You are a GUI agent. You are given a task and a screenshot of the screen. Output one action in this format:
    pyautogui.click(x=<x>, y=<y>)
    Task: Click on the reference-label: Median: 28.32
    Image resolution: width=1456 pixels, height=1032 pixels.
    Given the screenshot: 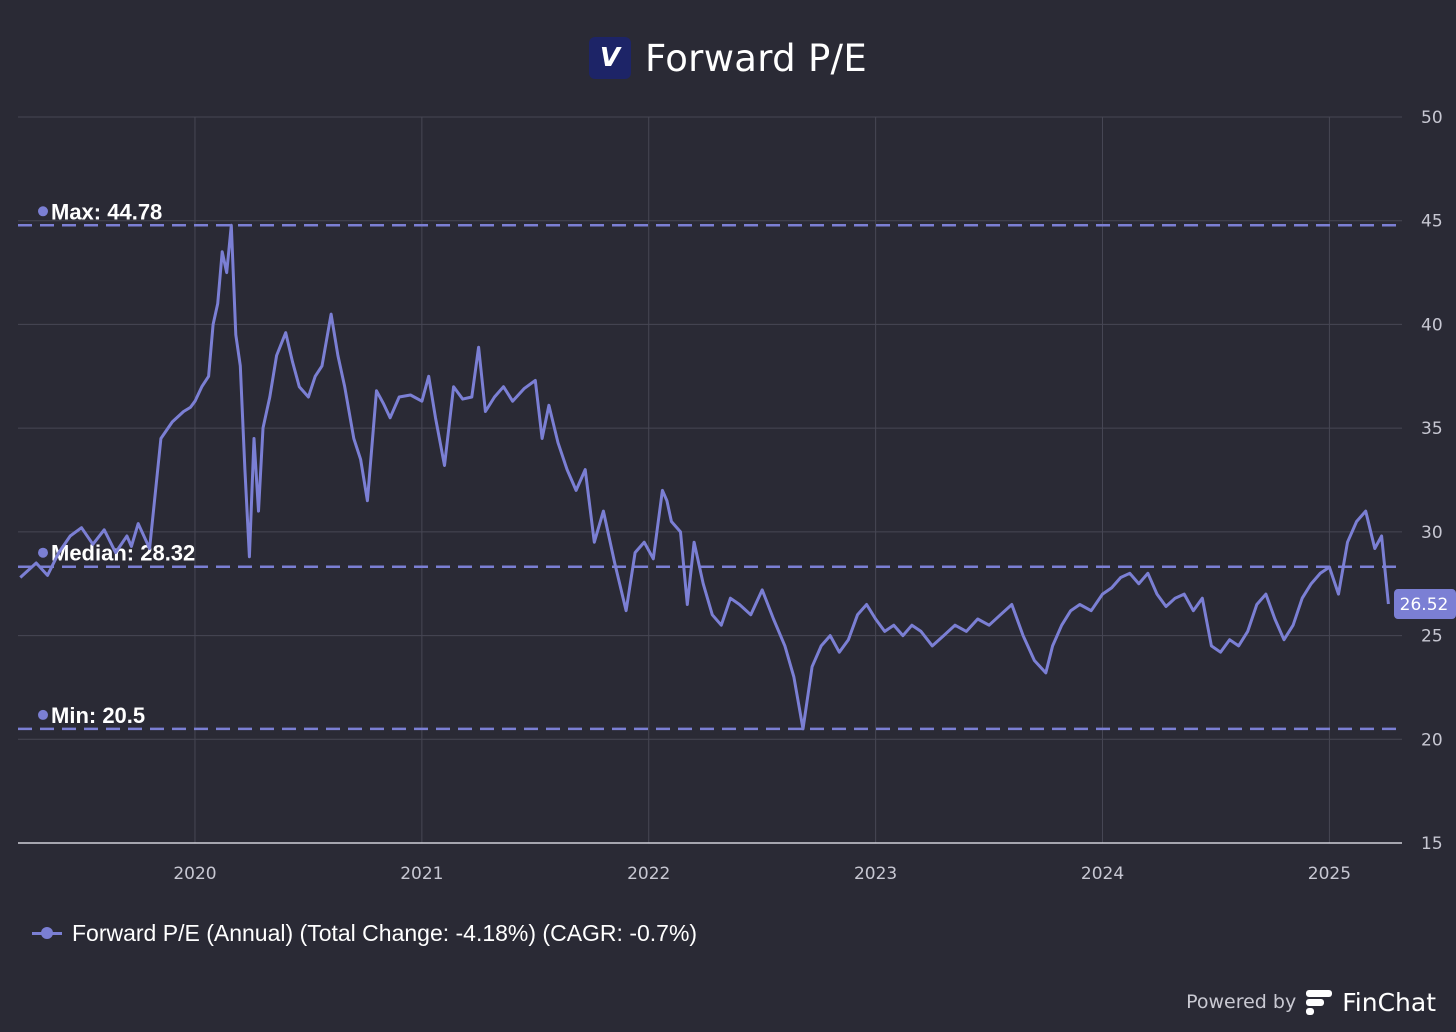 What is the action you would take?
    pyautogui.click(x=123, y=553)
    